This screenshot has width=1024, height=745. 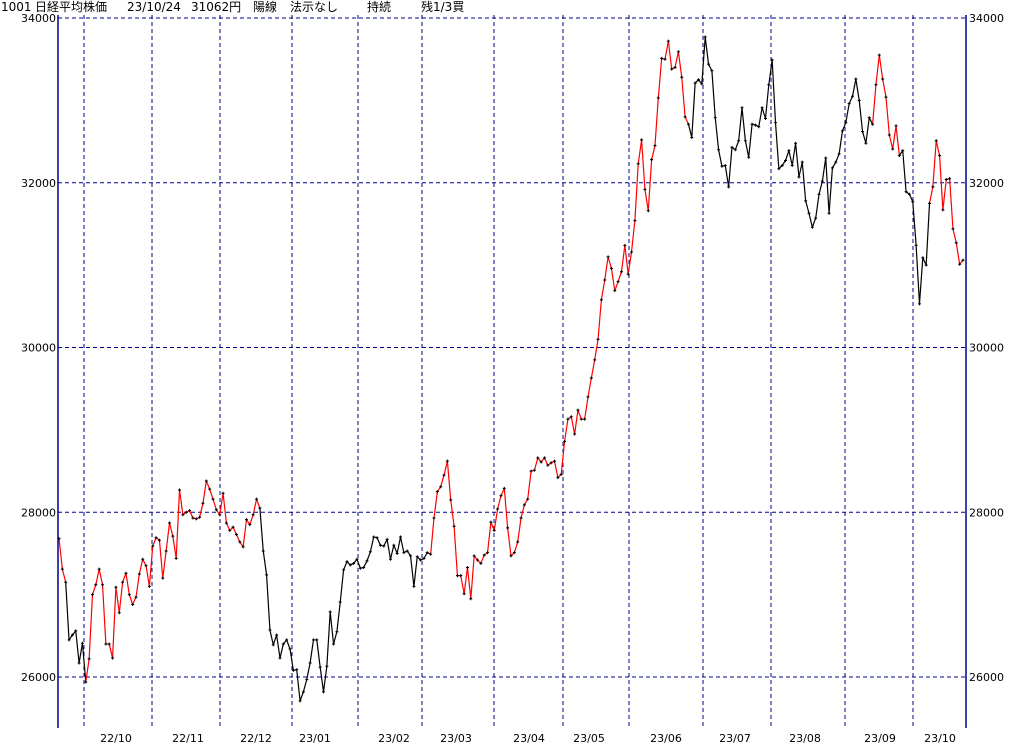 I want to click on y-tick-label-right: 34000, so click(x=986, y=18).